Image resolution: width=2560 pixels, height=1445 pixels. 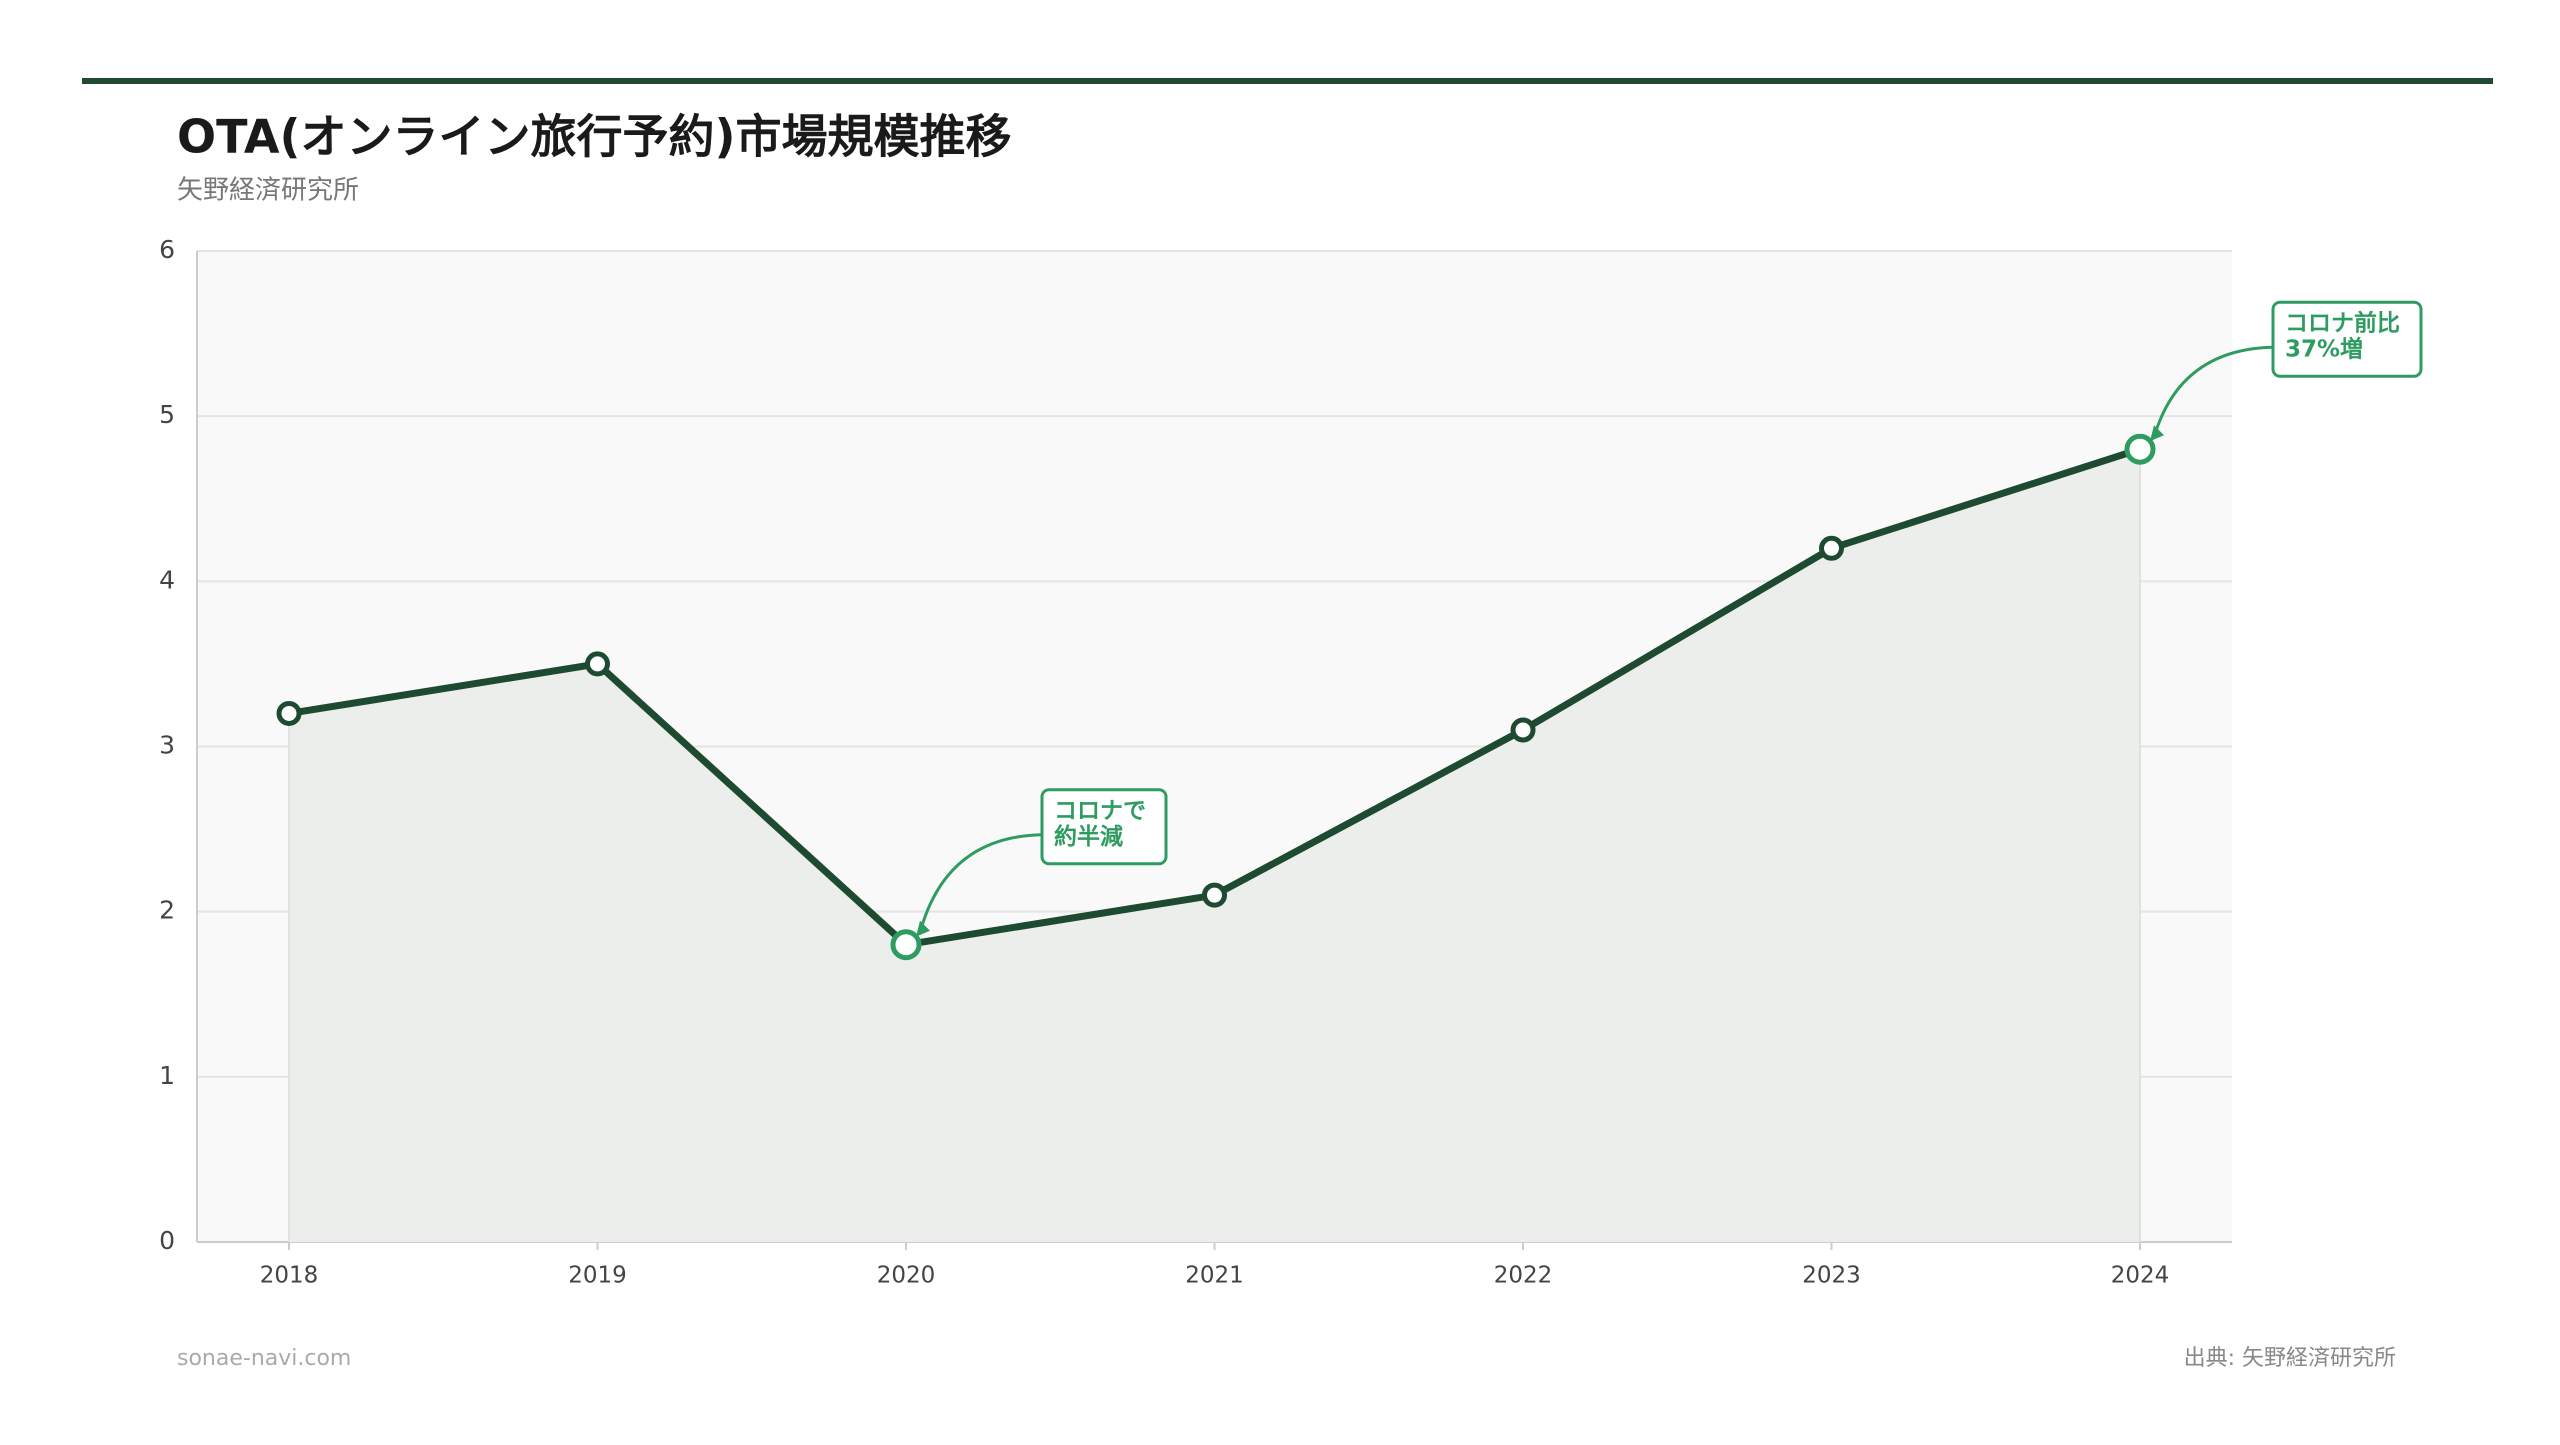 I want to click on y-tick-label: 5, so click(x=167, y=414).